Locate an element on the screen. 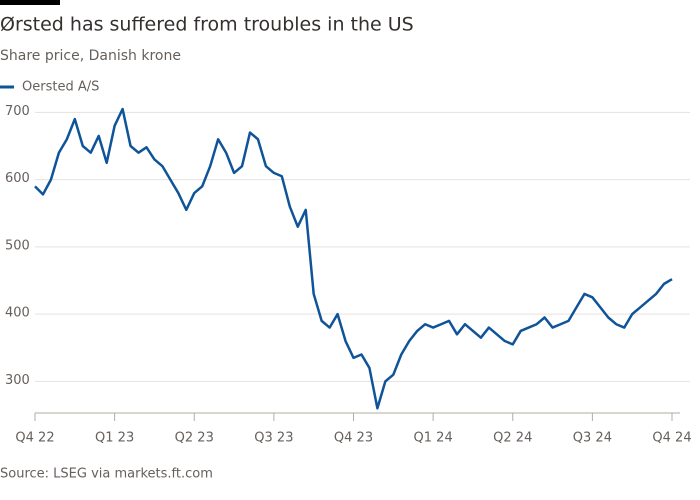 The width and height of the screenshot is (700, 500). y-tick-label: 700 is located at coordinates (17, 111).